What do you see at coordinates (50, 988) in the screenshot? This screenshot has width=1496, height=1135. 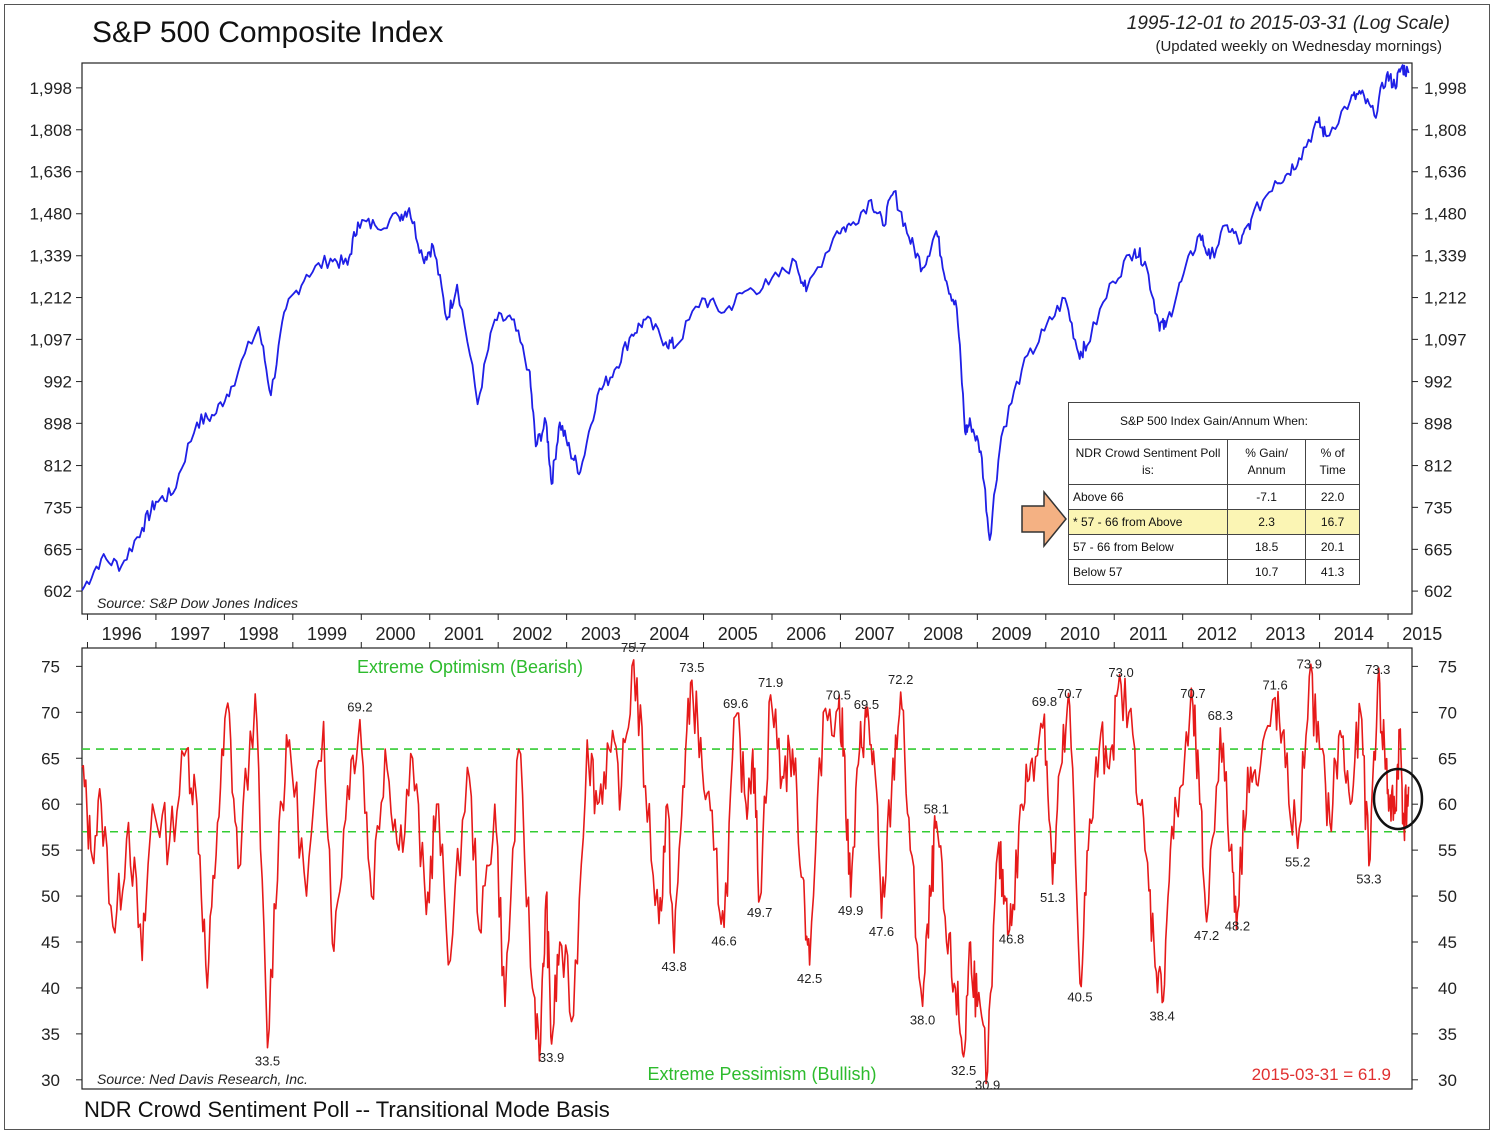 I see `y-tick-label: 40` at bounding box center [50, 988].